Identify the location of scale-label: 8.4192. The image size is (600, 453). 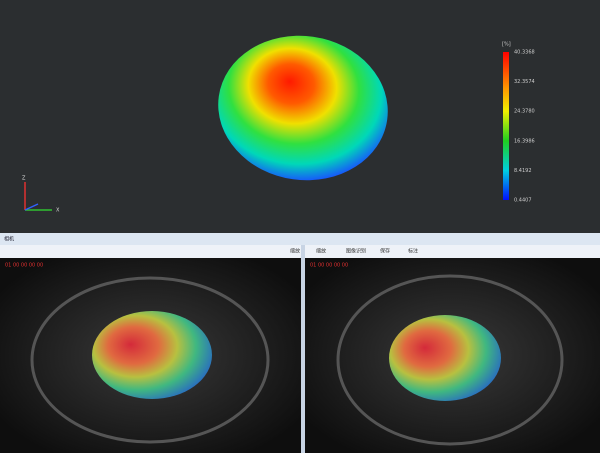
(523, 171).